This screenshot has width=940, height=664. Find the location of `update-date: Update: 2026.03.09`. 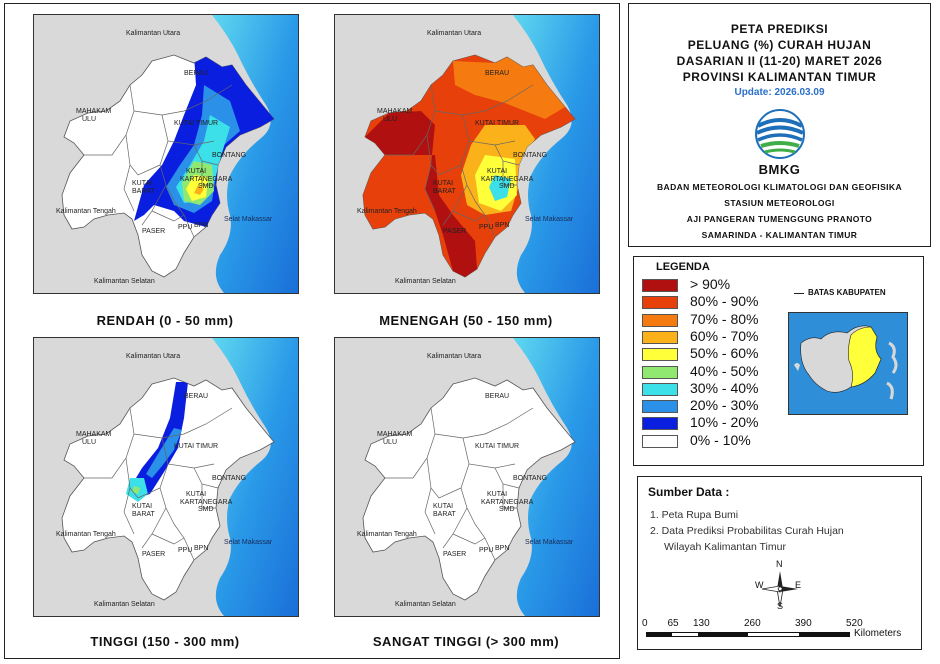

update-date: Update: 2026.03.09 is located at coordinates (779, 92).